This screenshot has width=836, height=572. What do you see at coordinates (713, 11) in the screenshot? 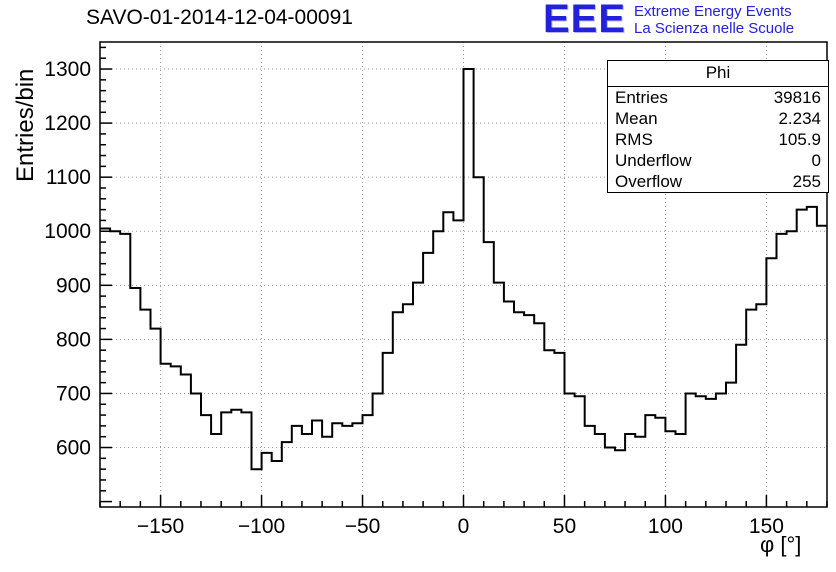
I see `eee-logo-line1: Extreme Energy Events` at bounding box center [713, 11].